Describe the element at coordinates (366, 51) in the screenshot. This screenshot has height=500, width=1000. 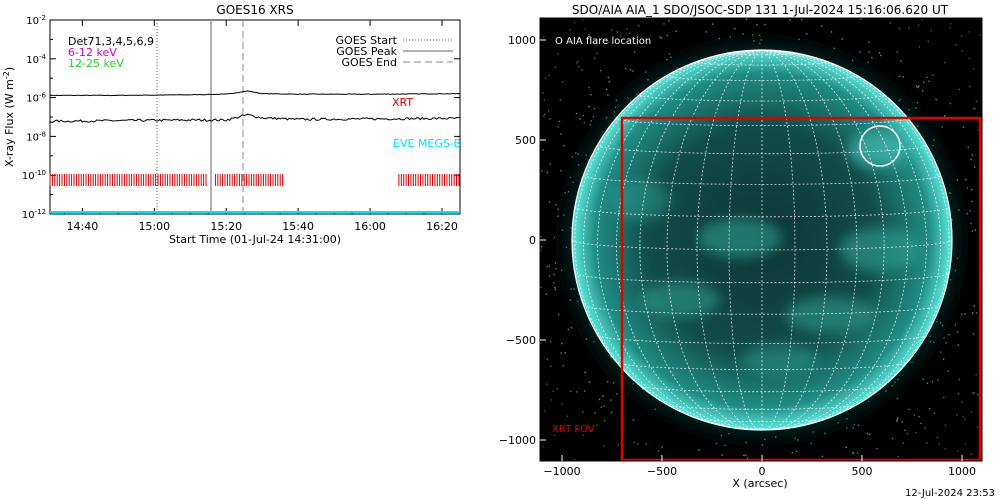
I see `legend-goes-peak: GOES Peak` at that location.